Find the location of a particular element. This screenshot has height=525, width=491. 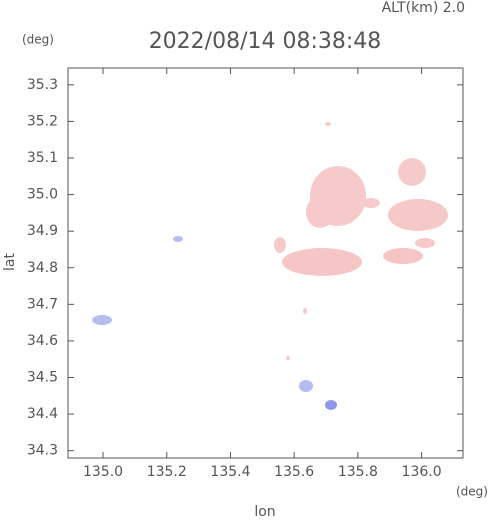

y-tick-label: 35.0 is located at coordinates (42, 195).